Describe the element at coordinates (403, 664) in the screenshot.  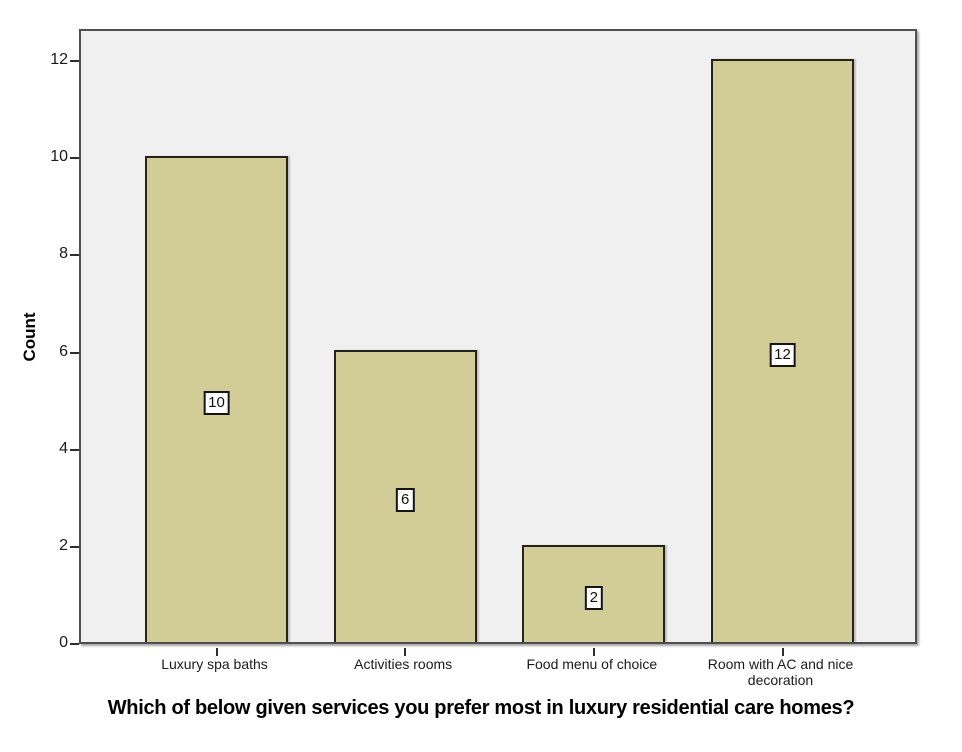
I see `category-label: Activities rooms` at that location.